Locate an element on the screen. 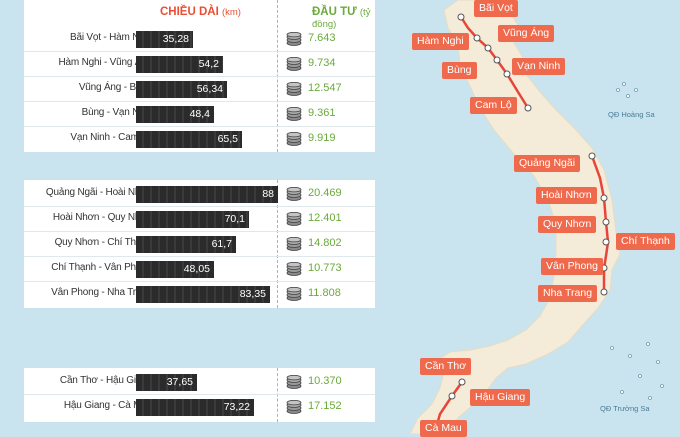  investment-value: 7.643 is located at coordinates (322, 38).